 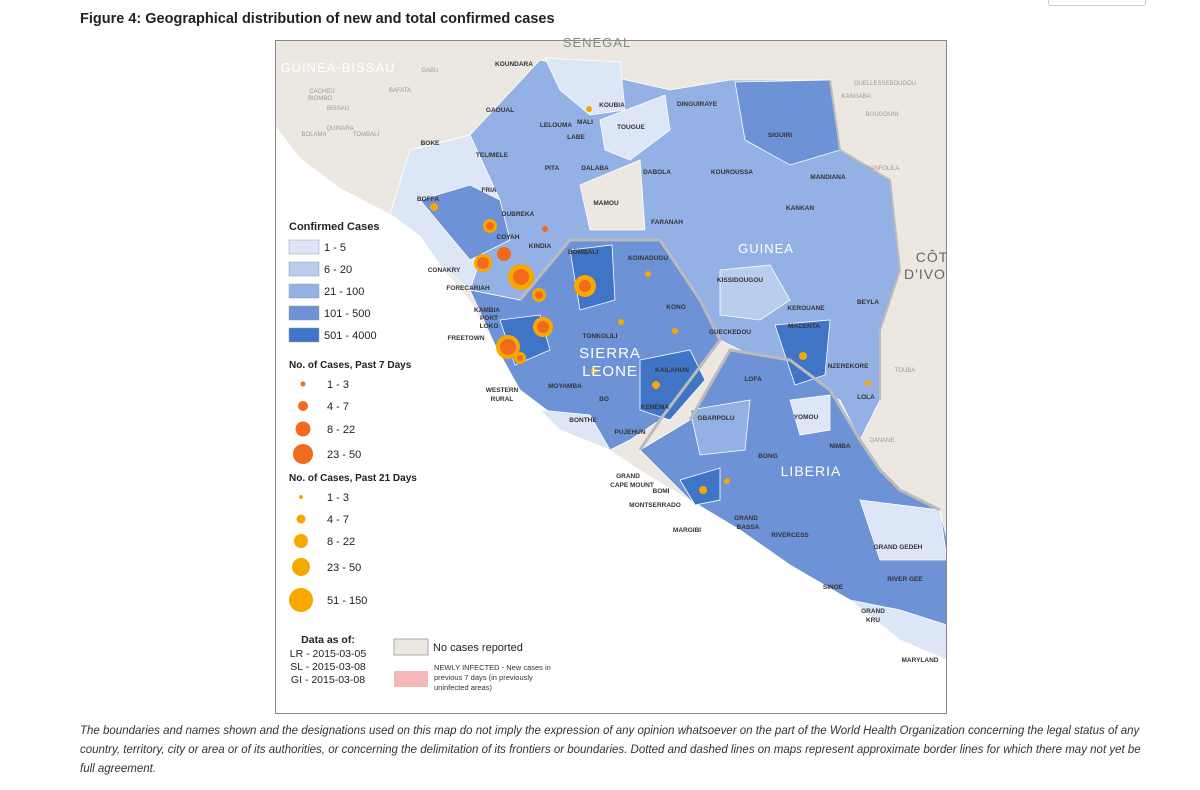 I want to click on data-date: LR - 2015-03-05, so click(x=328, y=654).